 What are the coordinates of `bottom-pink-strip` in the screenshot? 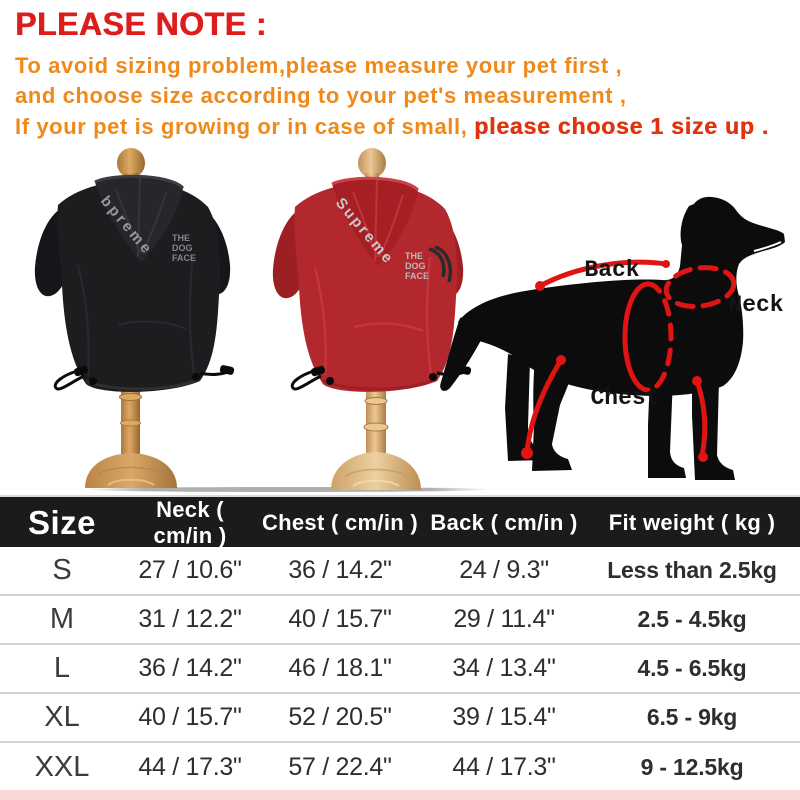 It's located at (400, 795).